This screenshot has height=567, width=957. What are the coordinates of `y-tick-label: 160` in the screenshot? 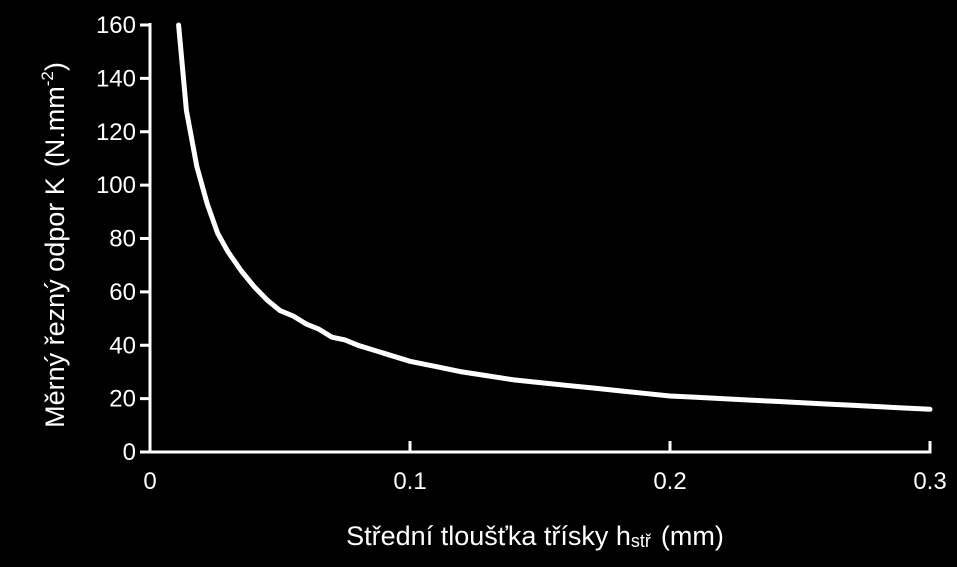 It's located at (116, 25).